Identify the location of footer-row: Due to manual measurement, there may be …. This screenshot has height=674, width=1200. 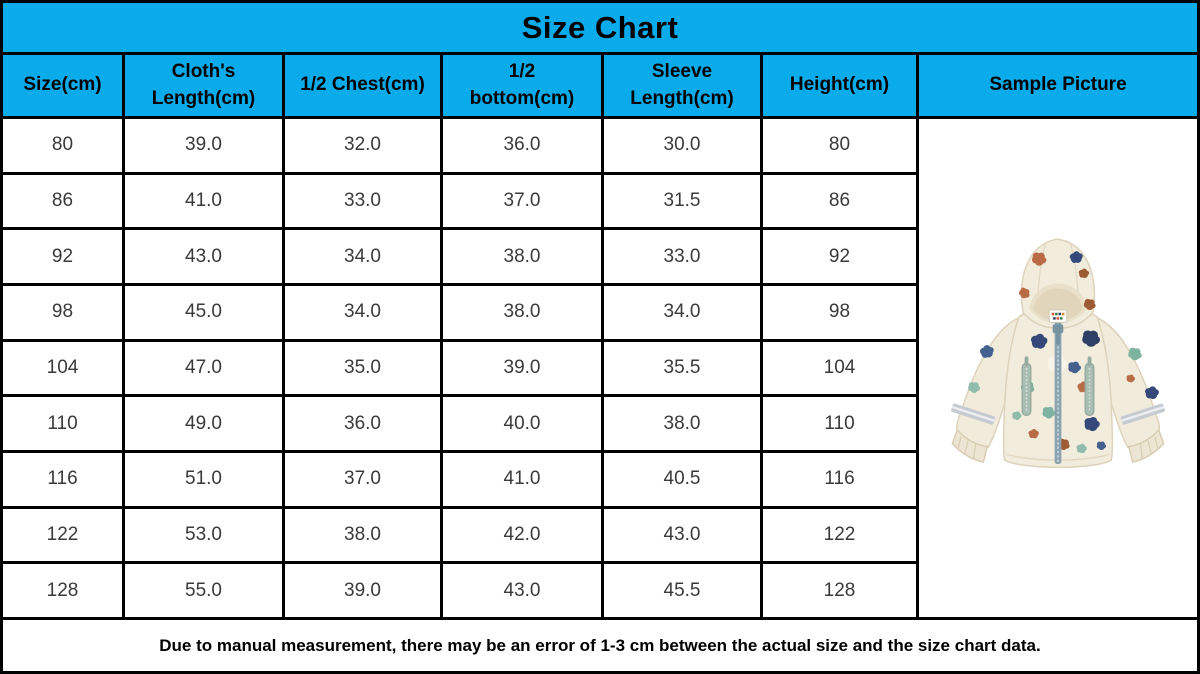
(600, 645).